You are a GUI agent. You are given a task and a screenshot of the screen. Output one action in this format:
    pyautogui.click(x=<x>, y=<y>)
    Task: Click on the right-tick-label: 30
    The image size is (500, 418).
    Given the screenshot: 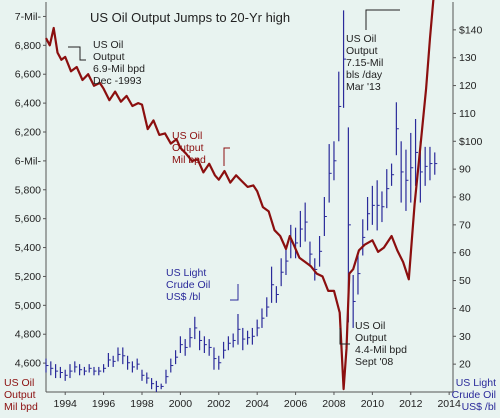 What is the action you would take?
    pyautogui.click(x=465, y=337)
    